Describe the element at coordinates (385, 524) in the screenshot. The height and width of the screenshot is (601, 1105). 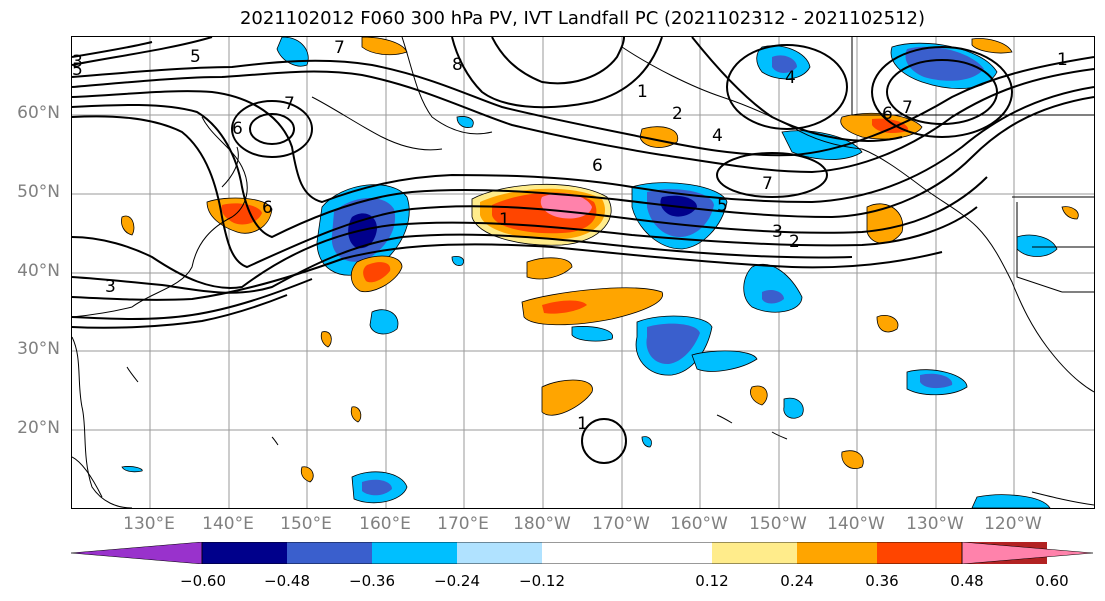
I see `lon-label-160e: 160°E` at that location.